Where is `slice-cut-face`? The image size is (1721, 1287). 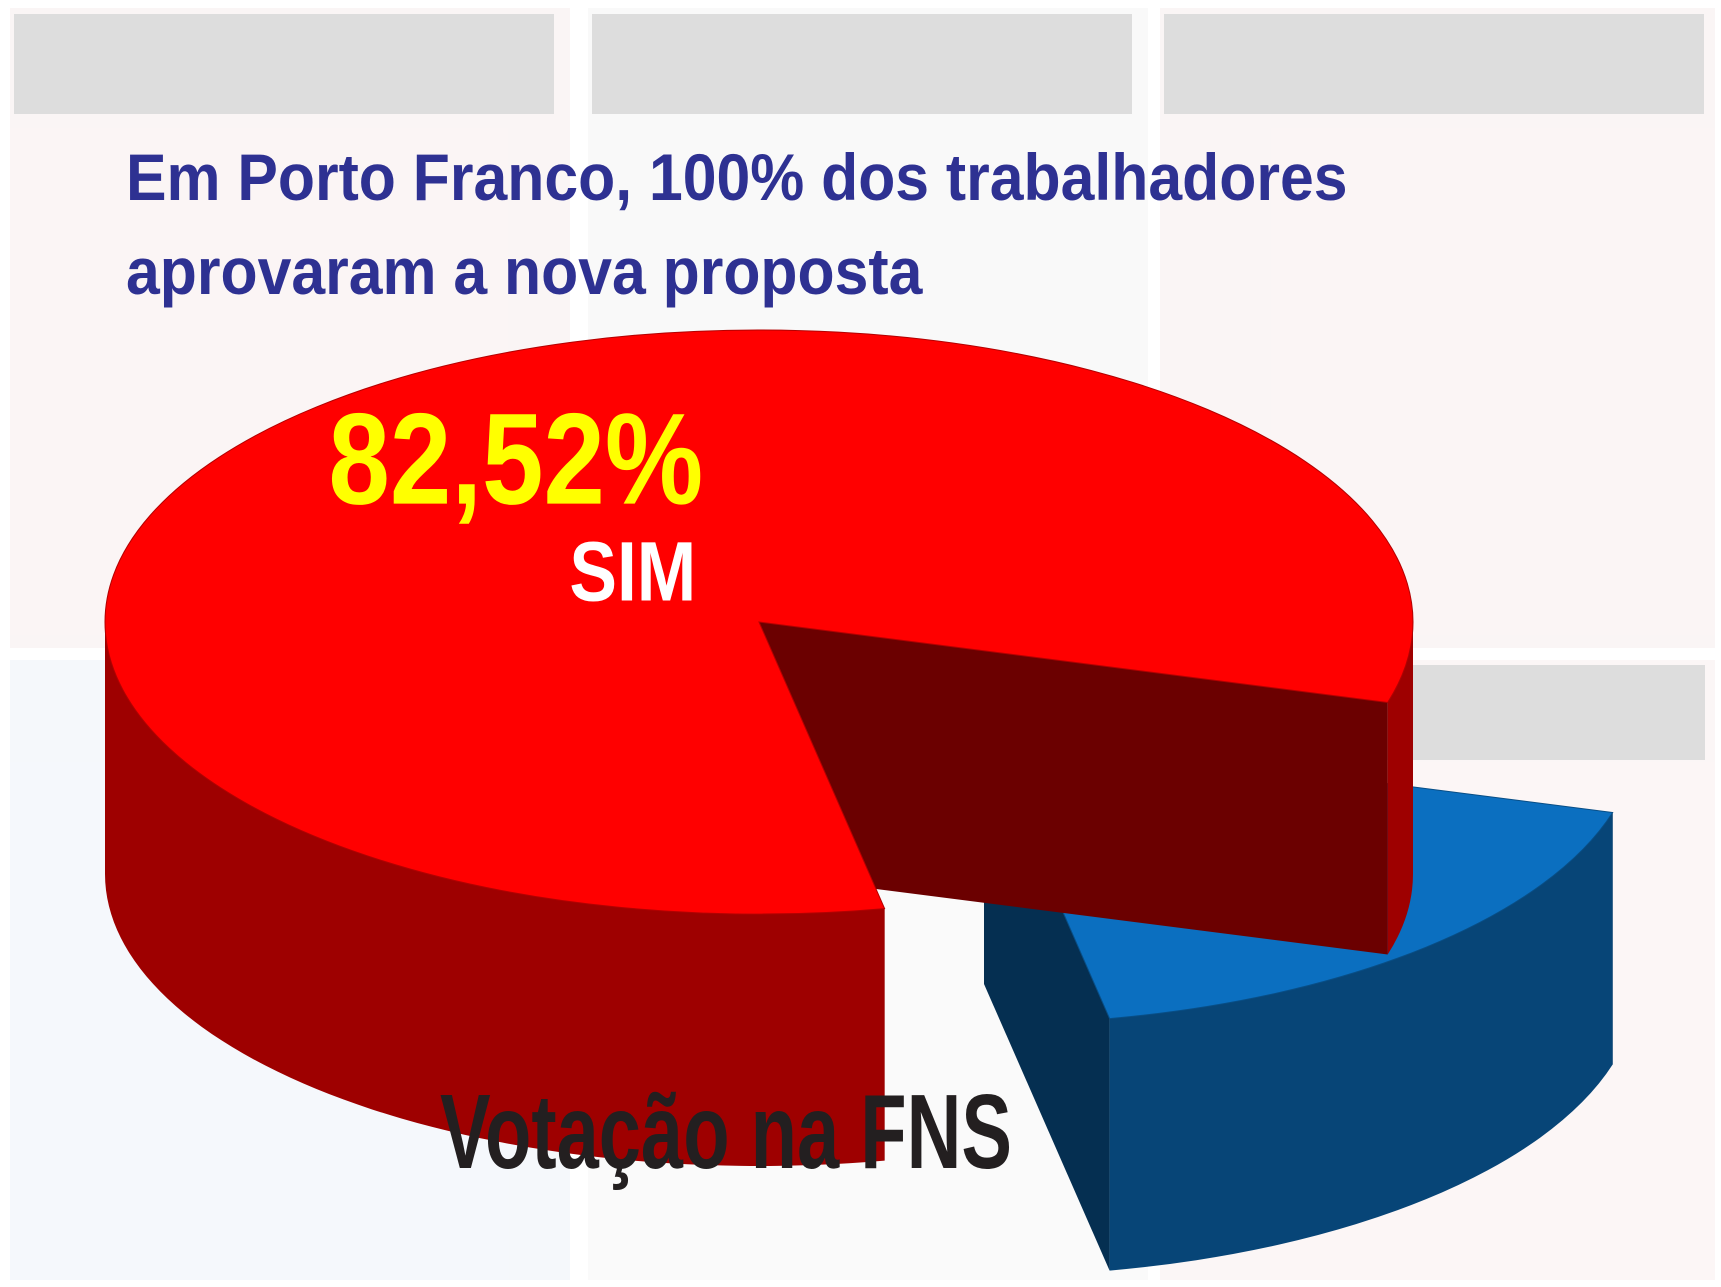
slice-cut-face is located at coordinates (1073, 788).